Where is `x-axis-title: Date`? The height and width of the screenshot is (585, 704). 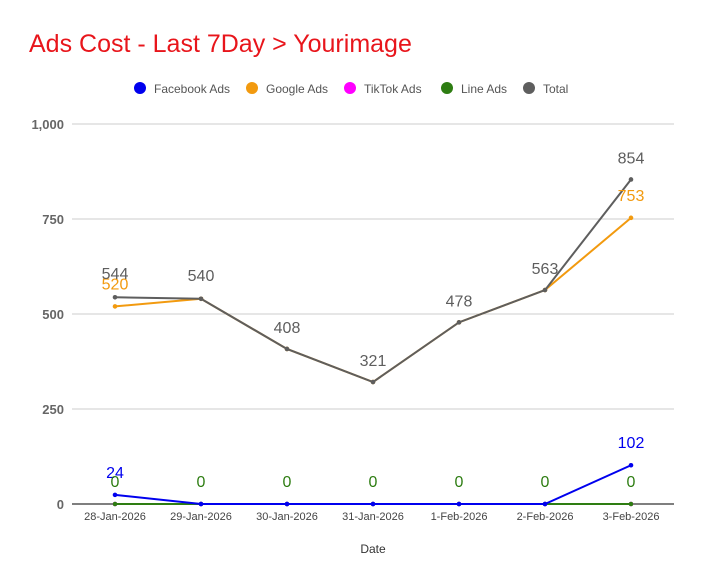 x-axis-title: Date is located at coordinates (373, 549).